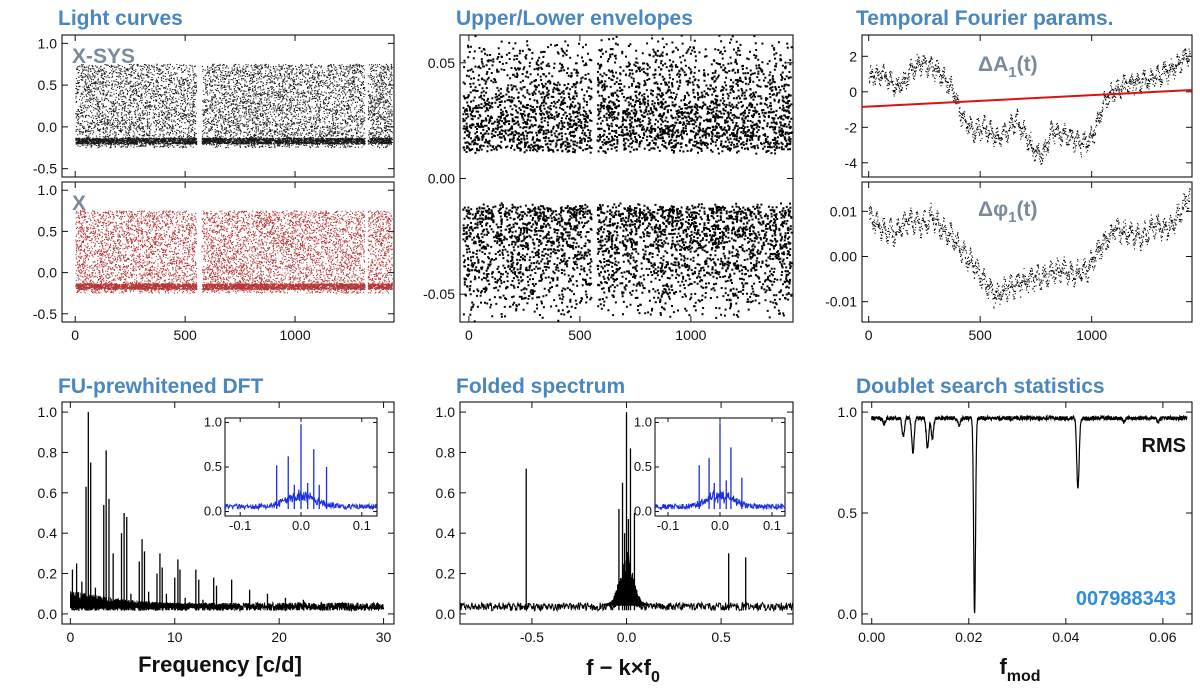 This screenshot has height=690, width=1200. I want to click on panel-title-folded: Folded spectrum, so click(540, 386).